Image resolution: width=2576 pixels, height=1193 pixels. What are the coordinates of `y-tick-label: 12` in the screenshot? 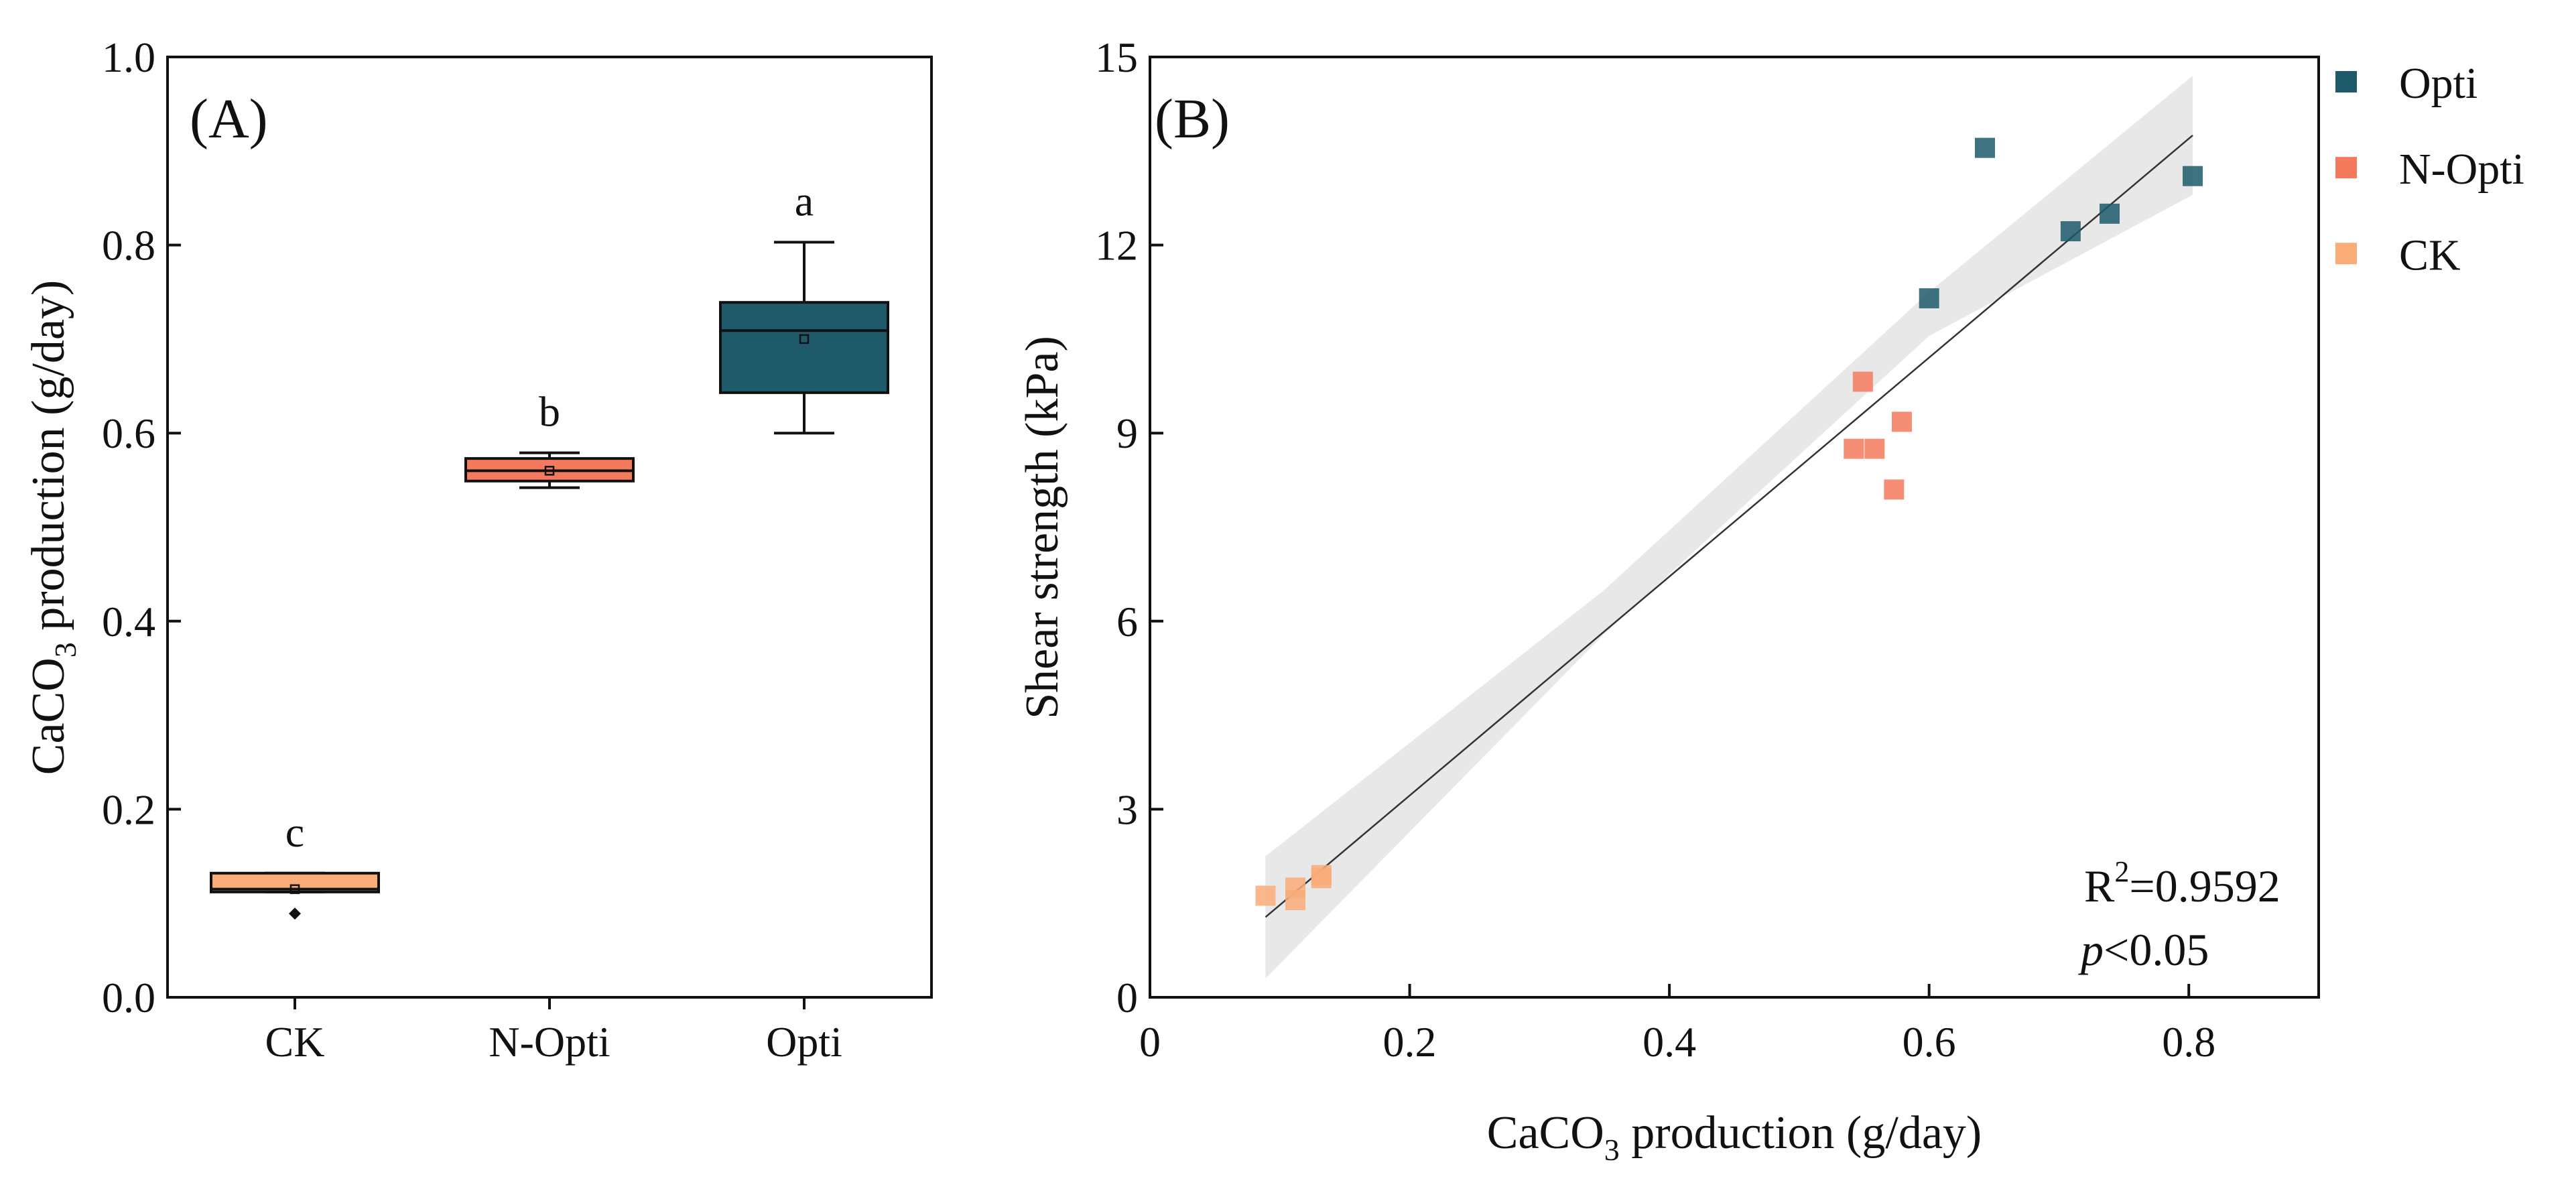 It's located at (1116, 245).